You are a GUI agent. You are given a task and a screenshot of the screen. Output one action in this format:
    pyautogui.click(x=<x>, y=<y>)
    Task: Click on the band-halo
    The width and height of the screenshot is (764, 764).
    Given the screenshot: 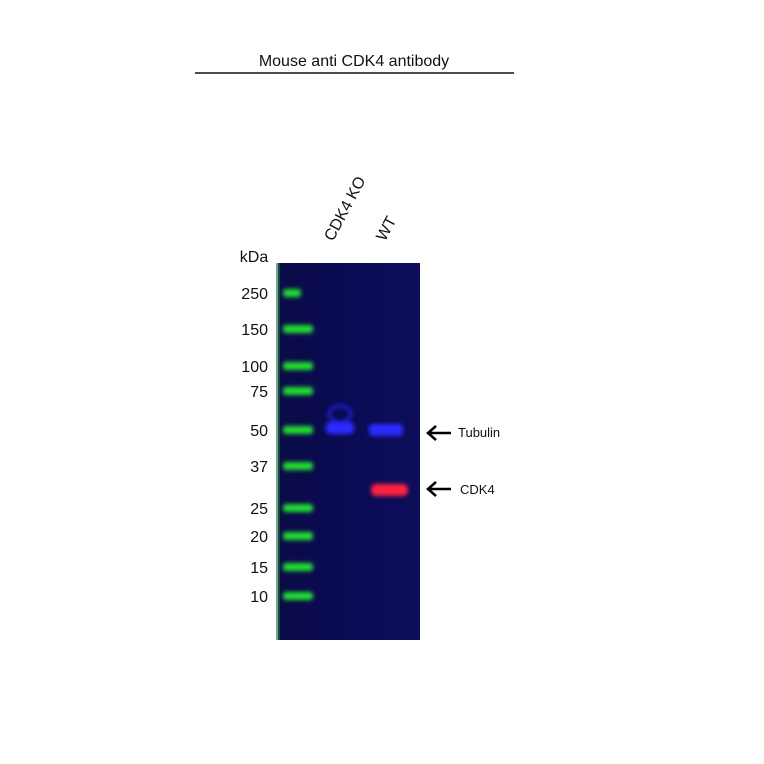 What is the action you would take?
    pyautogui.click(x=340, y=414)
    